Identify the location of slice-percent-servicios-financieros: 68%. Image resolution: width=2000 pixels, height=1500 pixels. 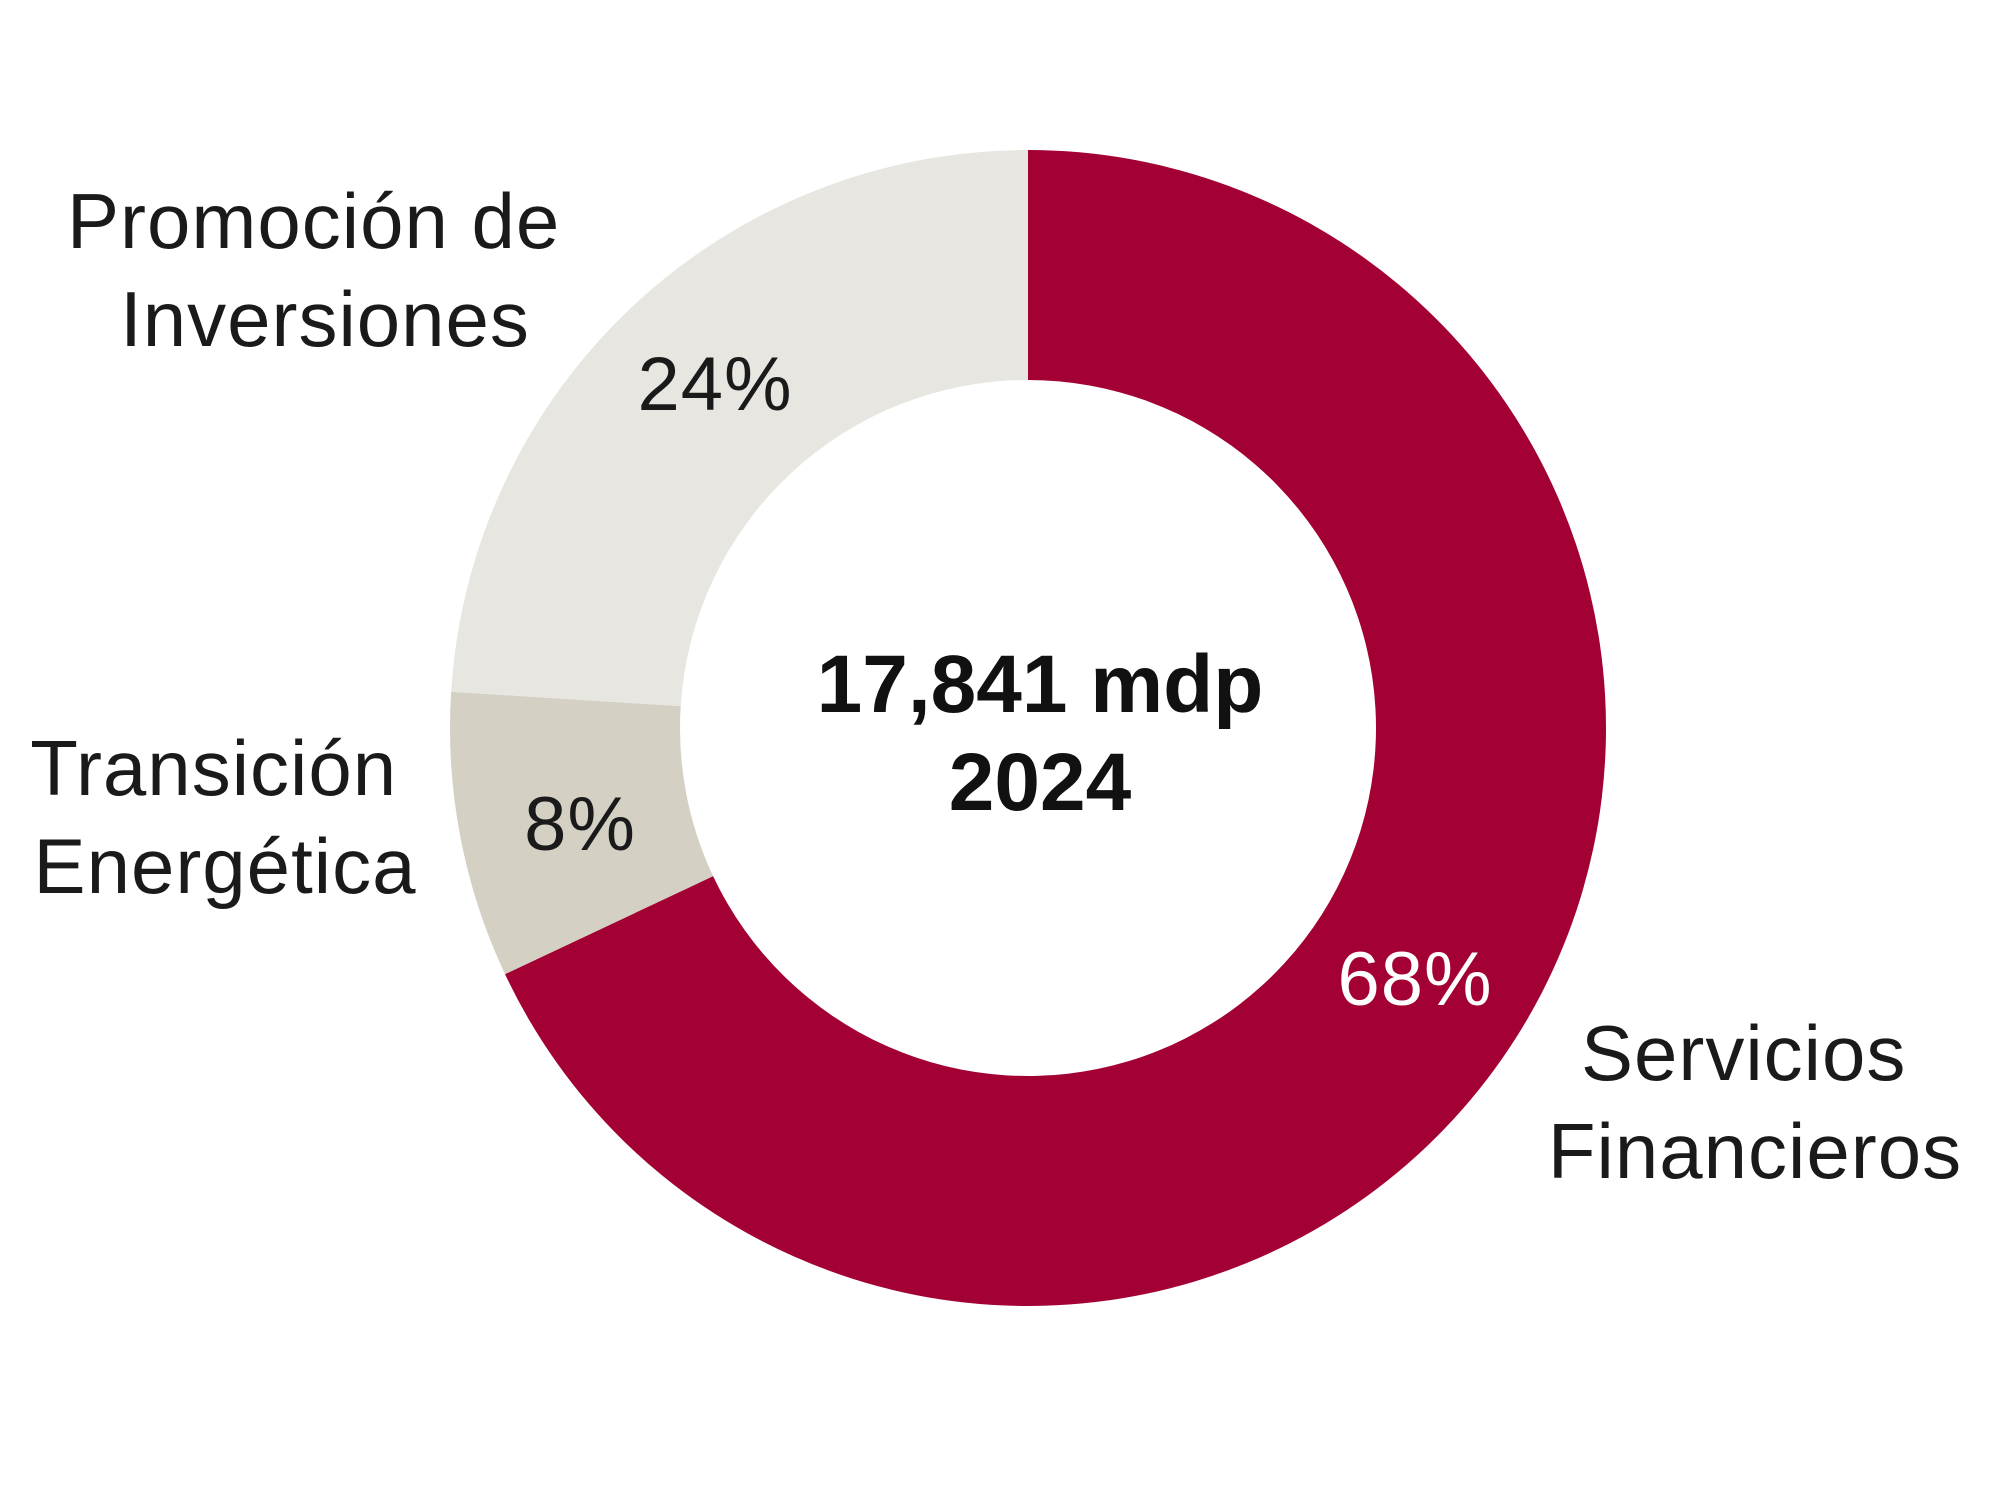
(1414, 979).